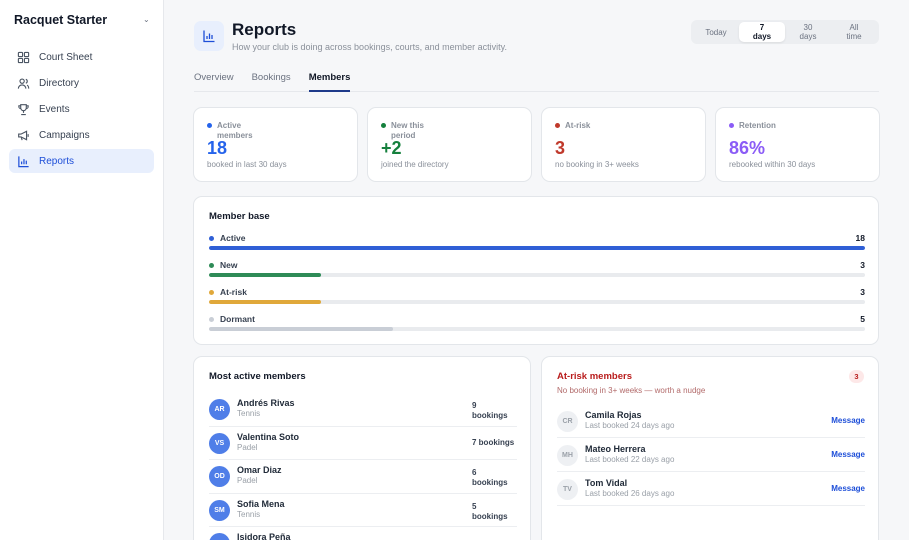  I want to click on member-base-row-new: New 3, so click(537, 271).